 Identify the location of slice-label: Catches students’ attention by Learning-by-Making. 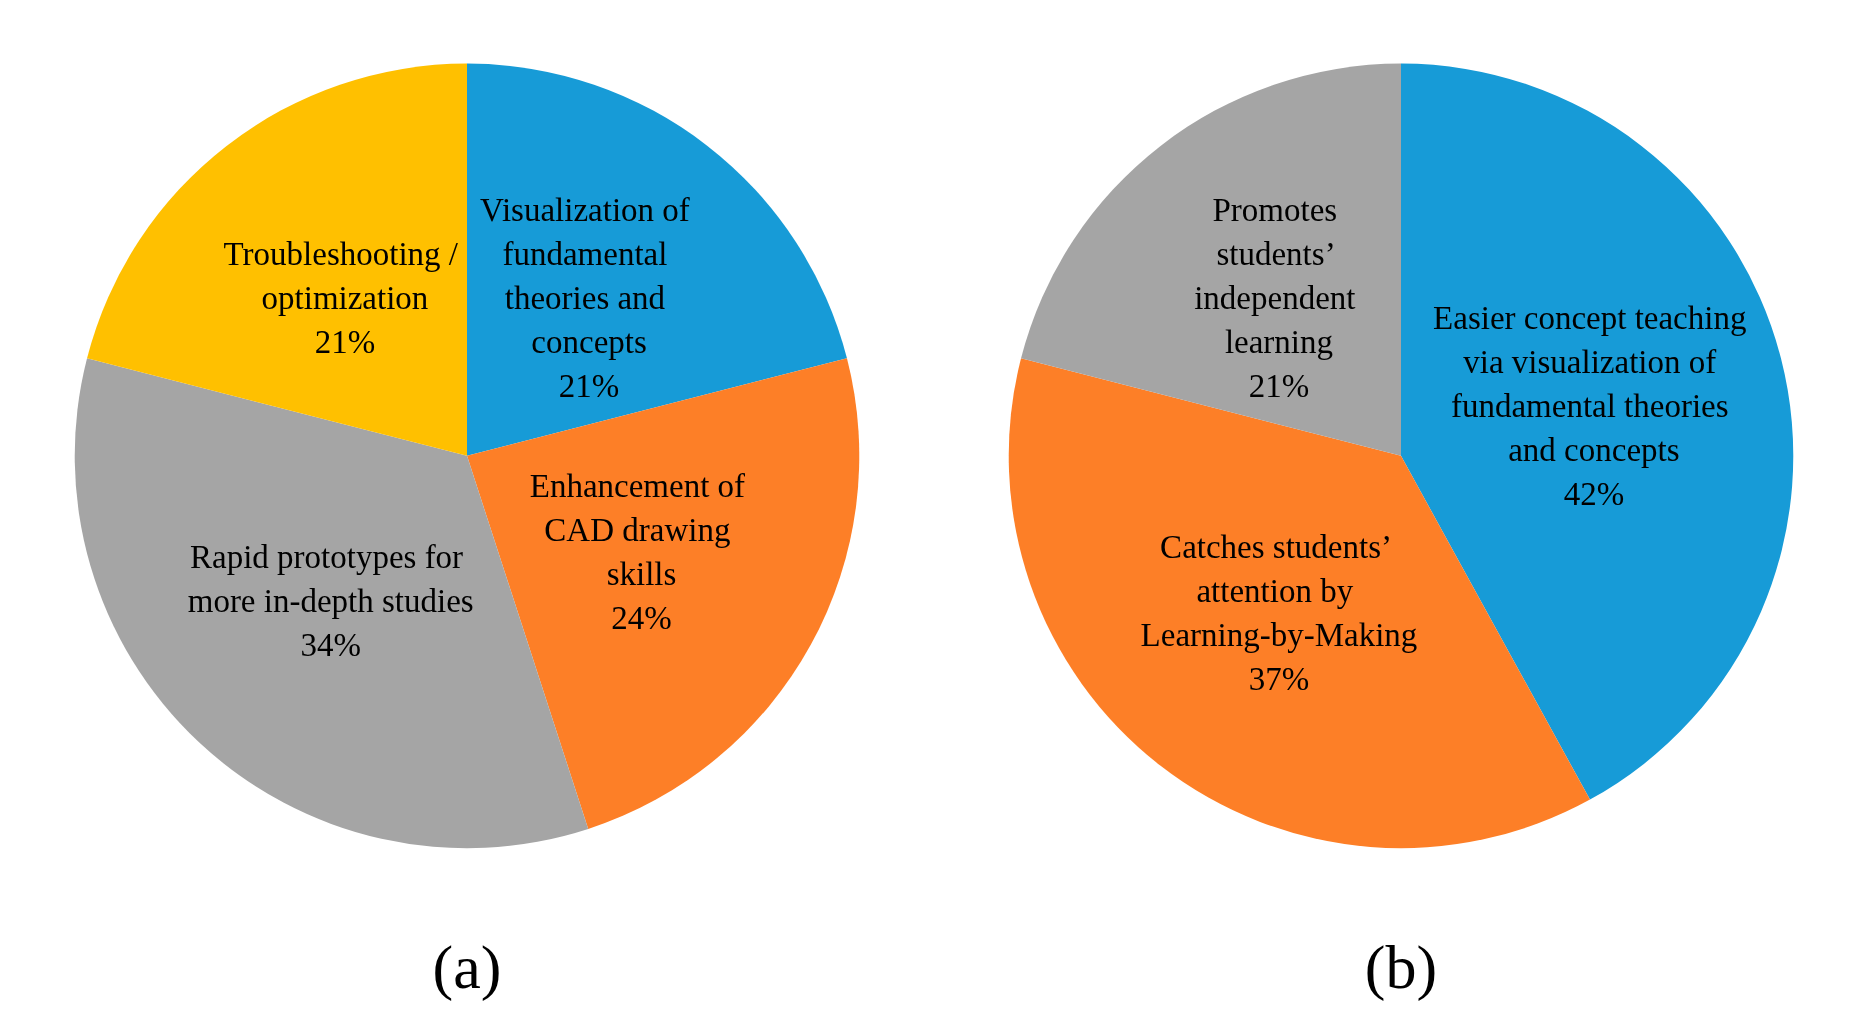
(1279, 591).